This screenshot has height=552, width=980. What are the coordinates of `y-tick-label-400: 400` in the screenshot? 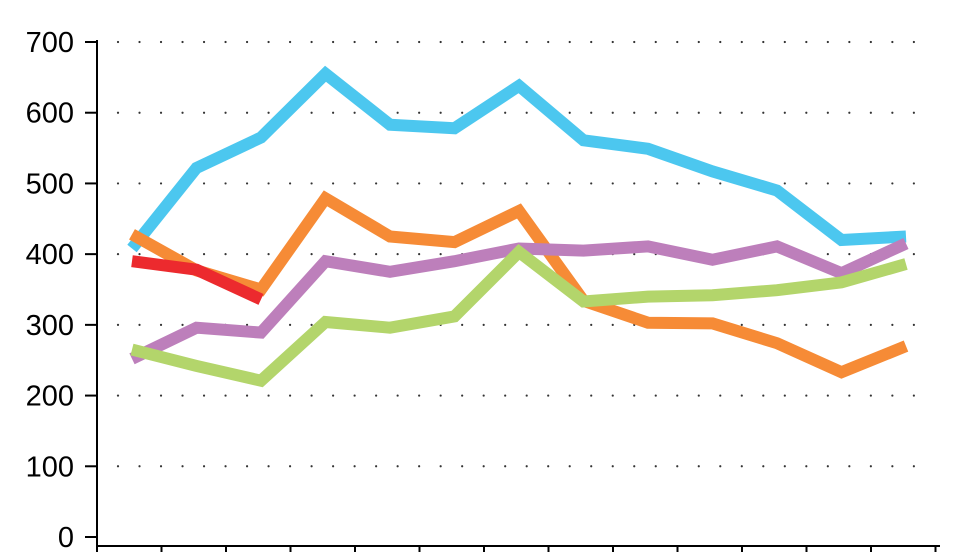 It's located at (50, 255).